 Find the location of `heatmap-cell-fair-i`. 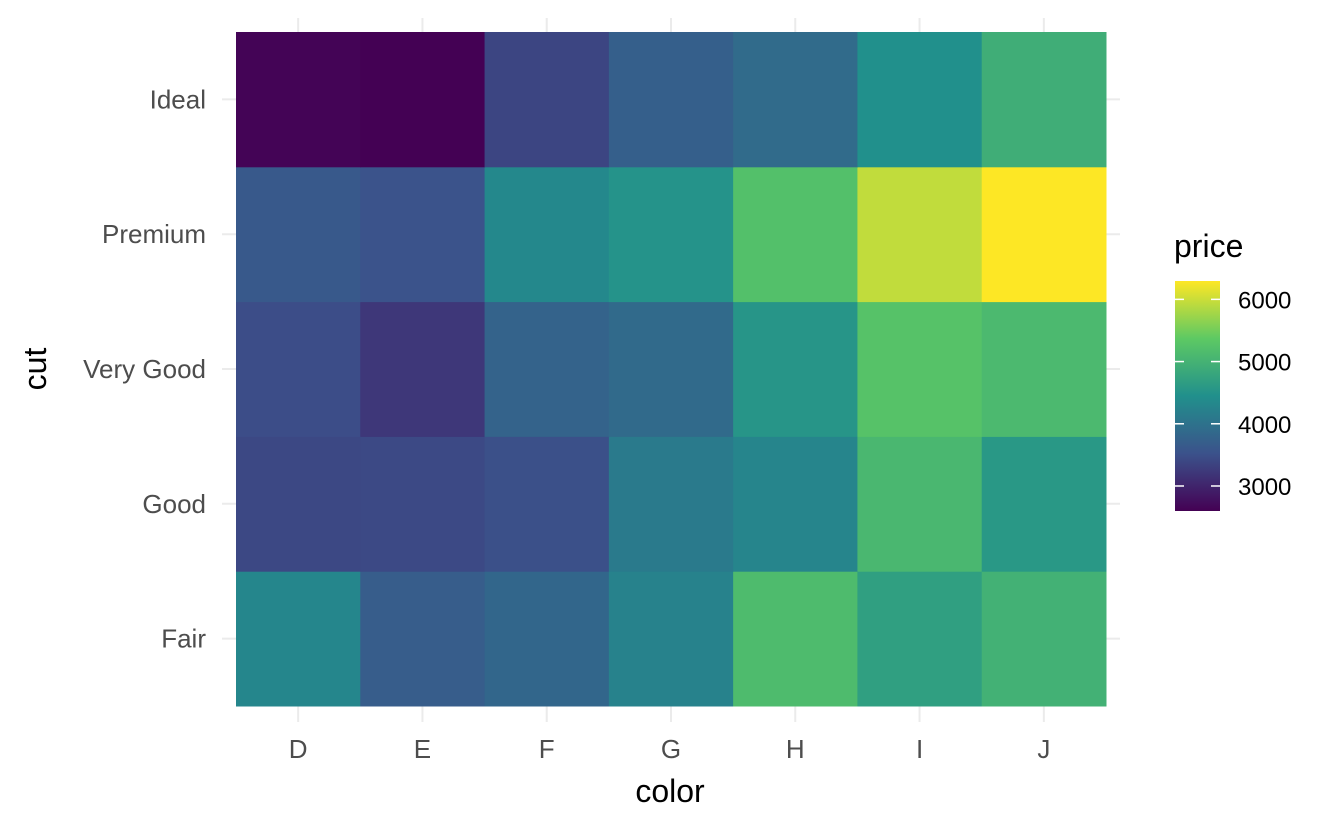

heatmap-cell-fair-i is located at coordinates (920, 639).